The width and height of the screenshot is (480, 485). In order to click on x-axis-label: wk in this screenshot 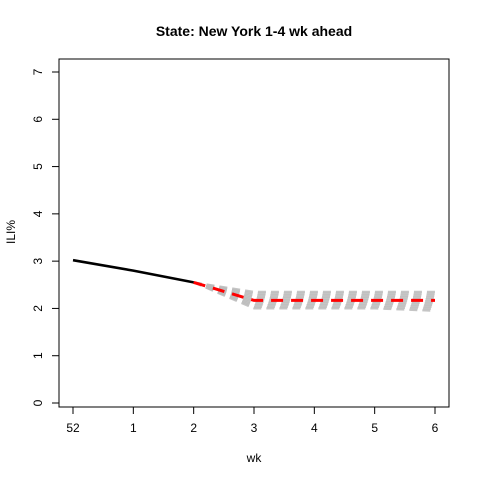, I will do `click(254, 458)`.